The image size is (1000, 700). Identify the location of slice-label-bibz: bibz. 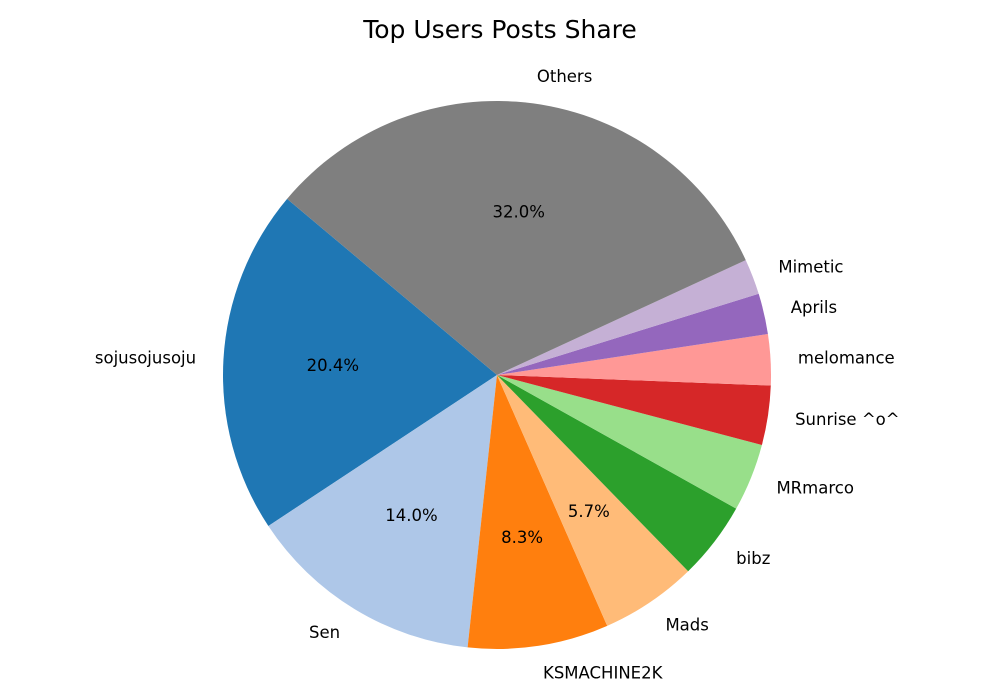
(753, 558).